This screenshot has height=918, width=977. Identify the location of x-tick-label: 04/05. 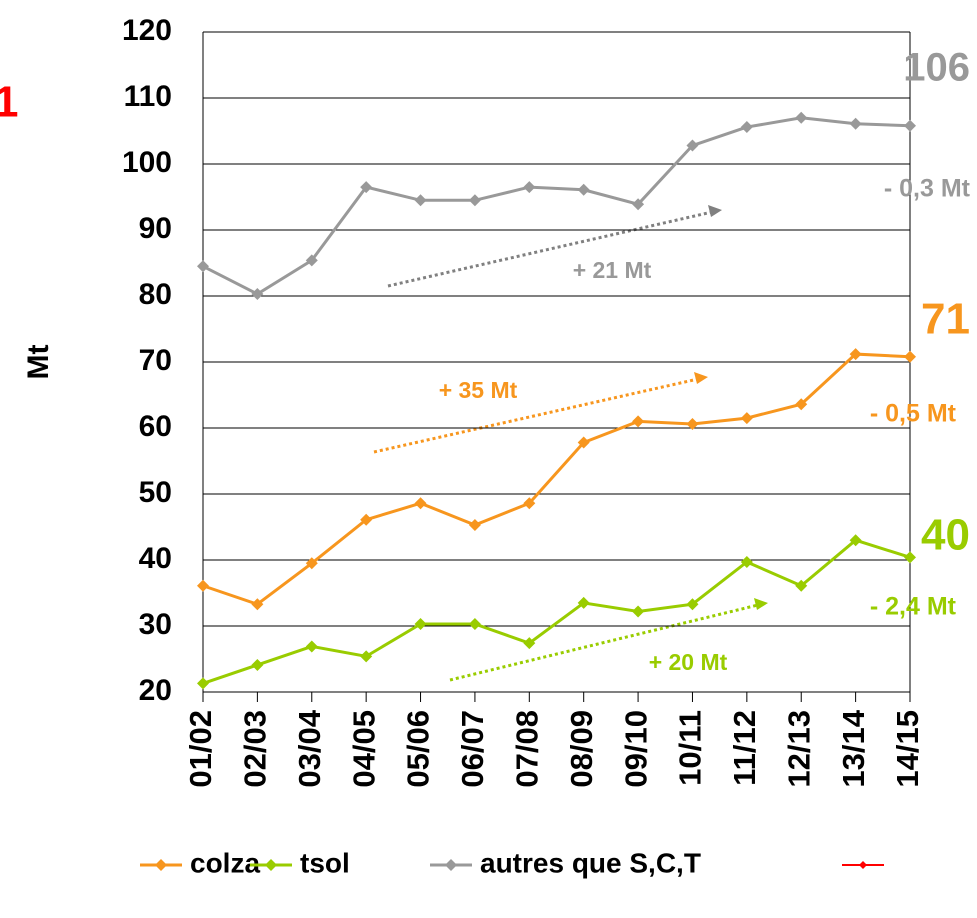
(363, 749).